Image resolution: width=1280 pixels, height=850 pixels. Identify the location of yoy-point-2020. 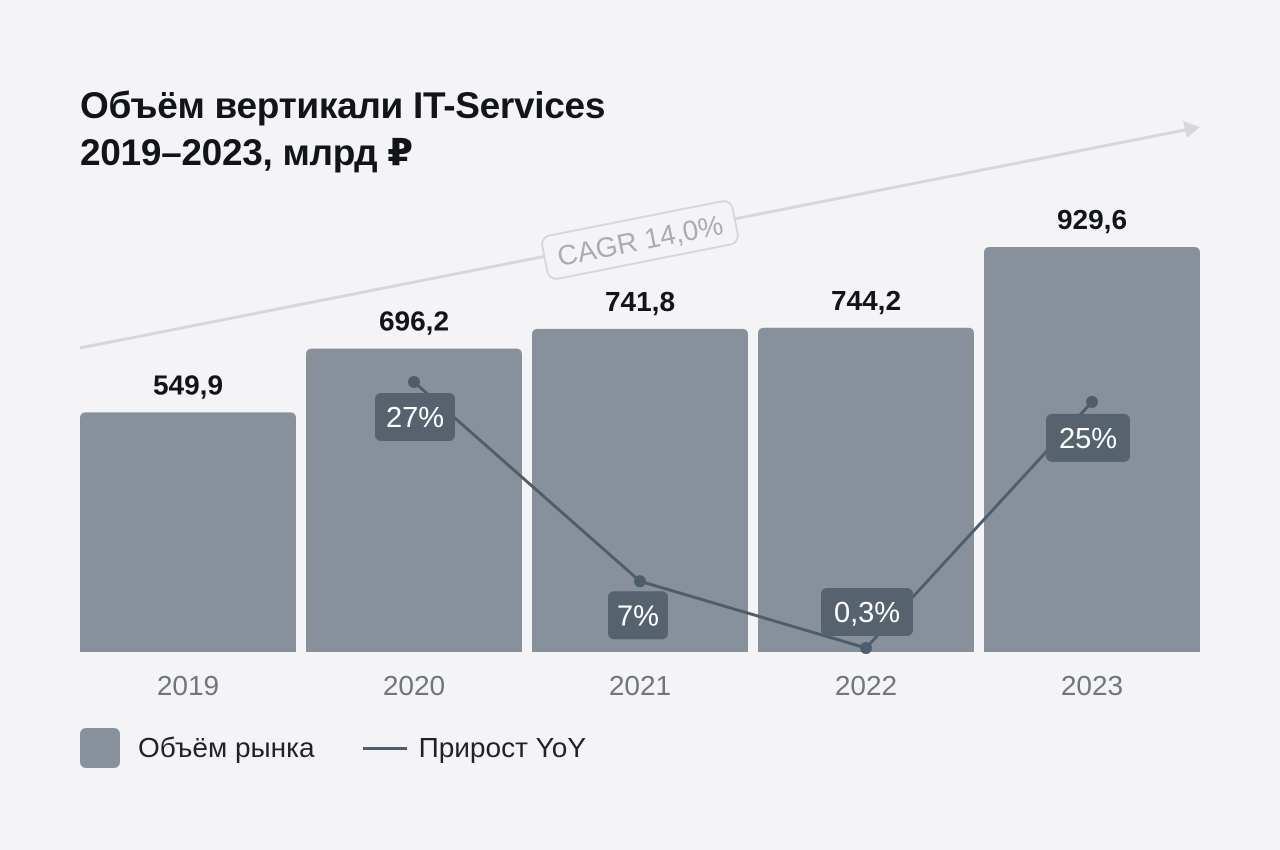
(414, 382).